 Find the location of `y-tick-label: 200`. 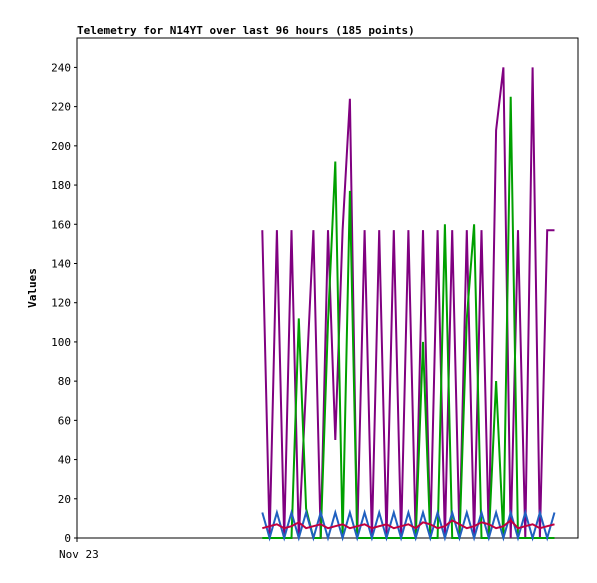

y-tick-label: 200 is located at coordinates (61, 146).